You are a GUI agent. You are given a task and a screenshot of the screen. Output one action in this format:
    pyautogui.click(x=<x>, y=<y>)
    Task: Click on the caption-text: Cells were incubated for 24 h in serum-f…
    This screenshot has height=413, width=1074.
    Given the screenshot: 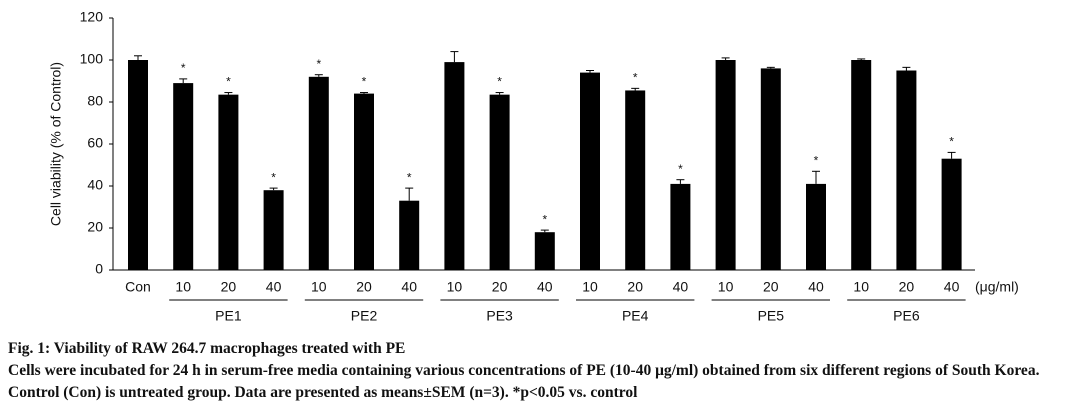 What is the action you would take?
    pyautogui.click(x=524, y=381)
    